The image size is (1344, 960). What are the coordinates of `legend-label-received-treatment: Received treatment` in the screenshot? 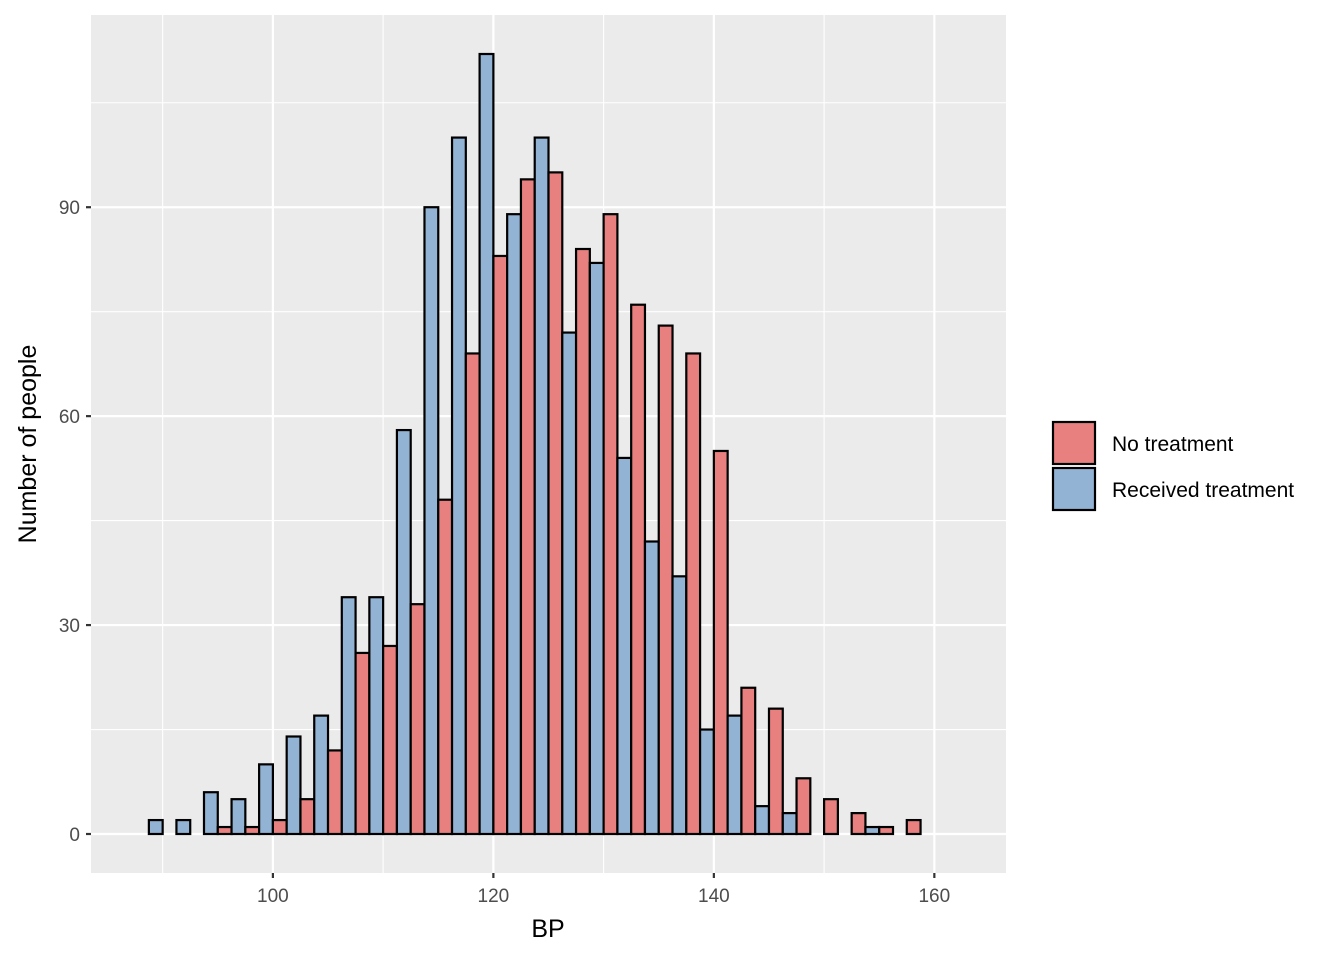 It's located at (1203, 490).